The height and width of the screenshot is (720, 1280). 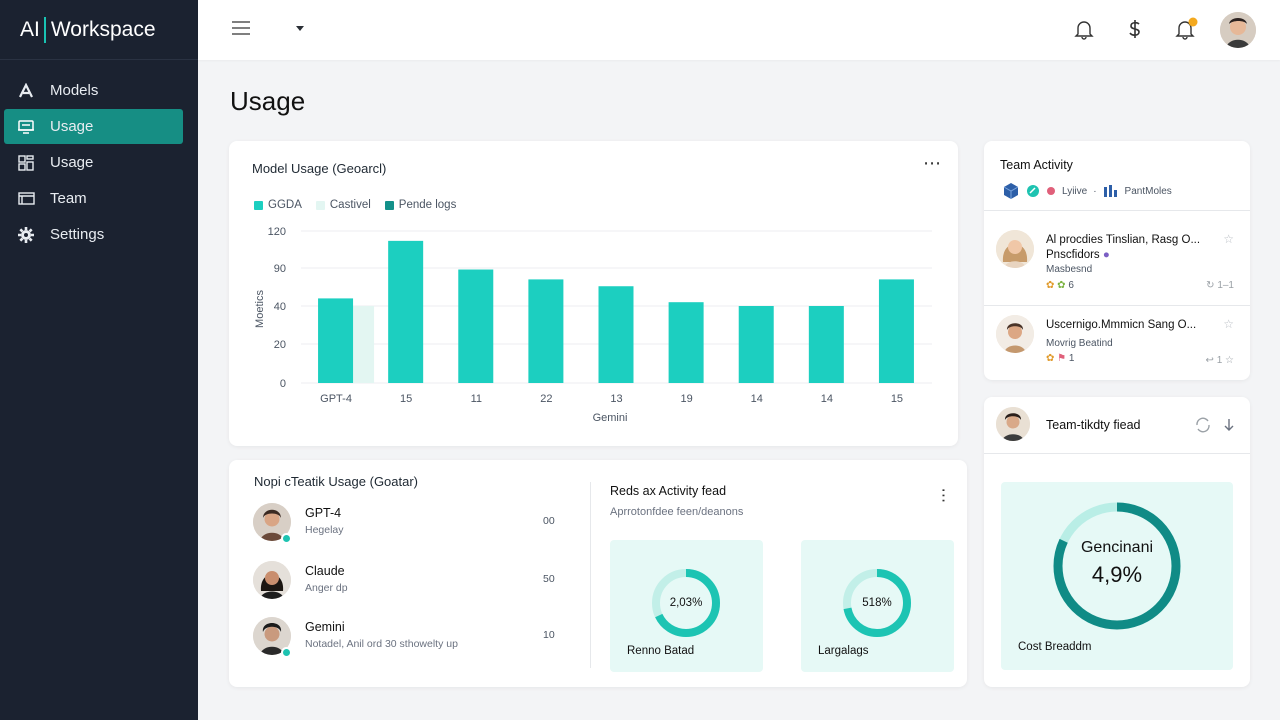 What do you see at coordinates (1229, 360) in the screenshot?
I see `star-outline-icon: ☆` at bounding box center [1229, 360].